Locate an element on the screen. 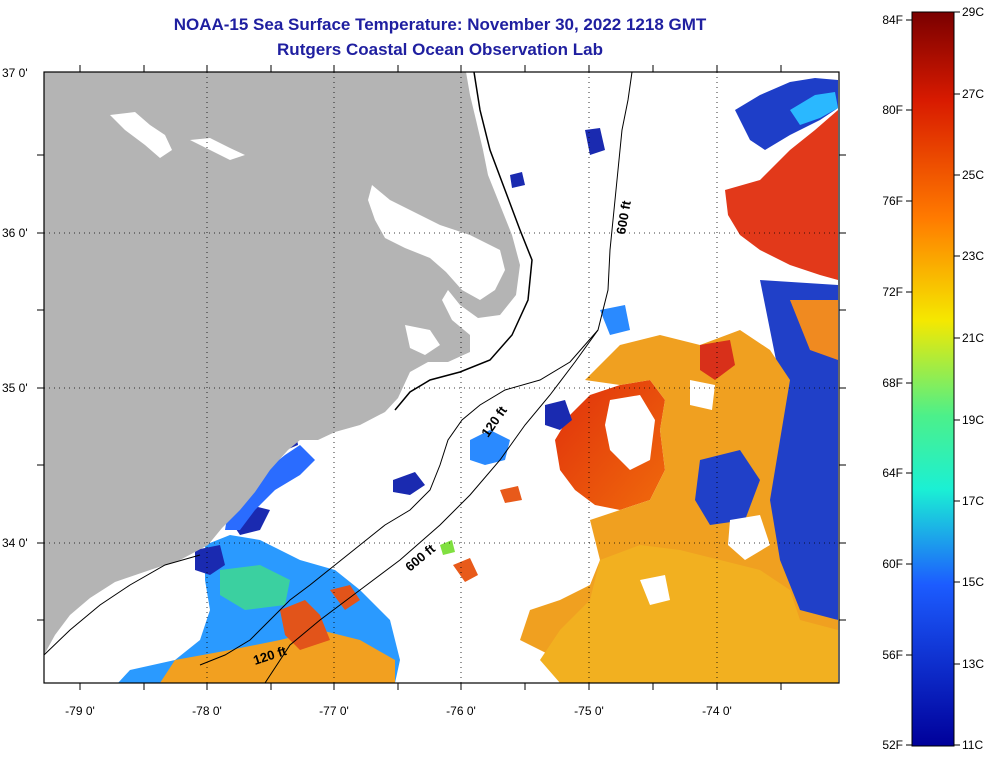 The height and width of the screenshot is (761, 992). lat-label: 35 0' is located at coordinates (15, 388).